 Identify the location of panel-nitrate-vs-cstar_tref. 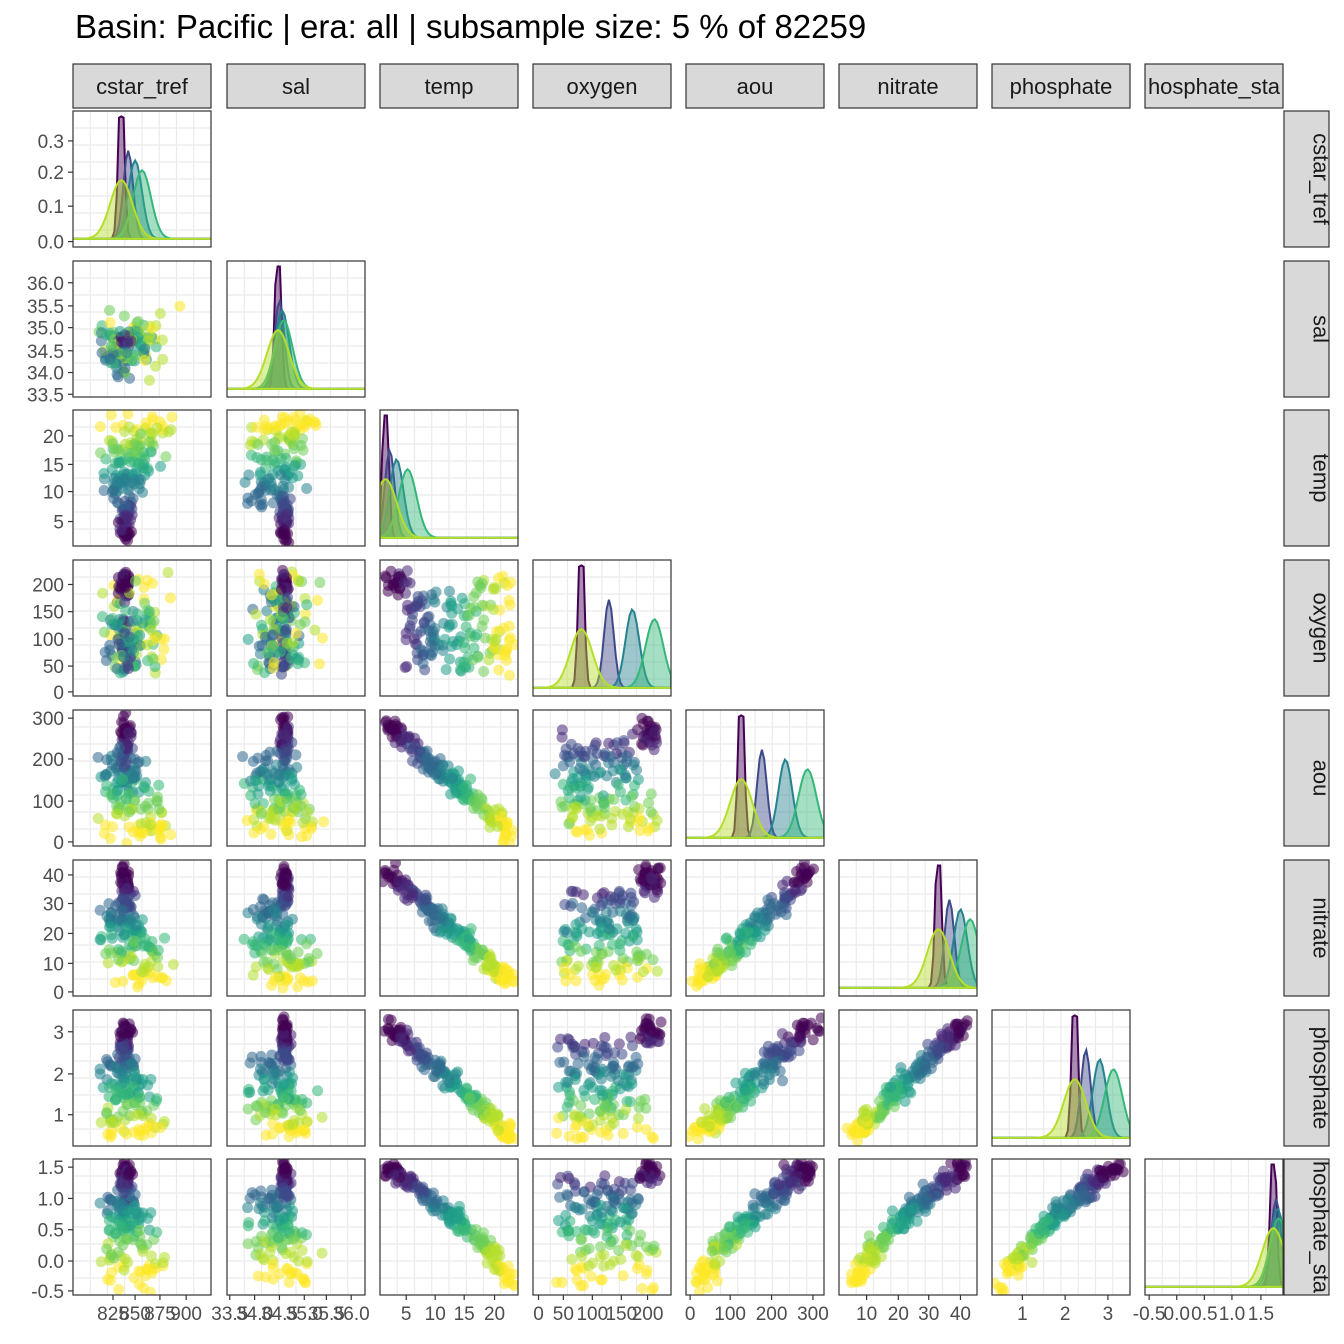
(142, 928).